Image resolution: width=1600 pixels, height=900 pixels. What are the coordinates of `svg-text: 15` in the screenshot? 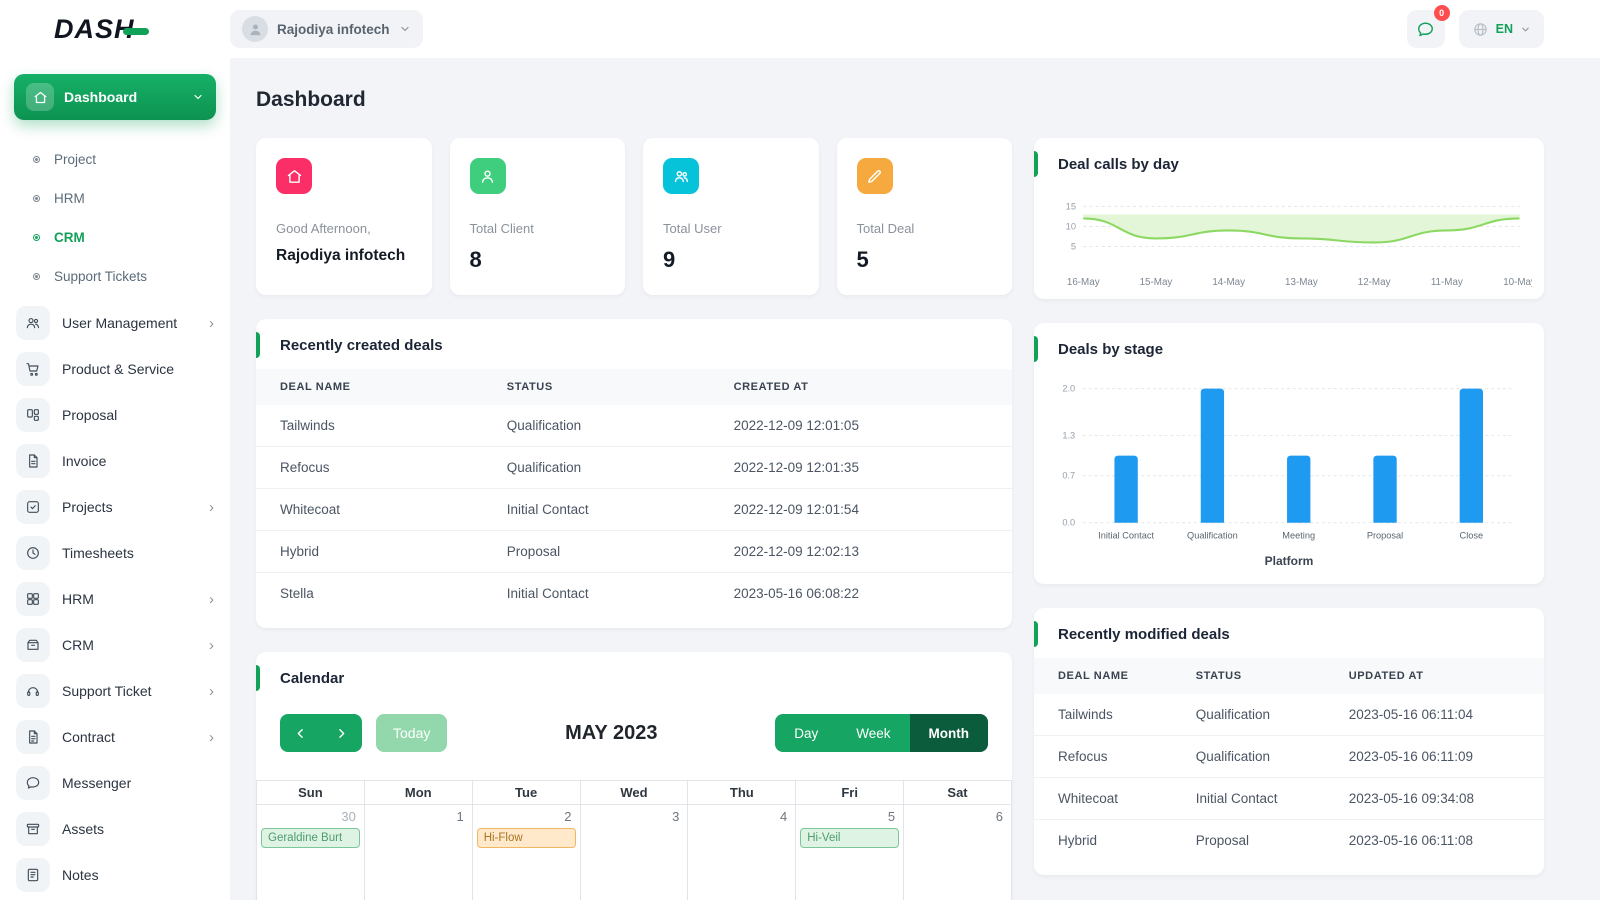 It's located at (1071, 207).